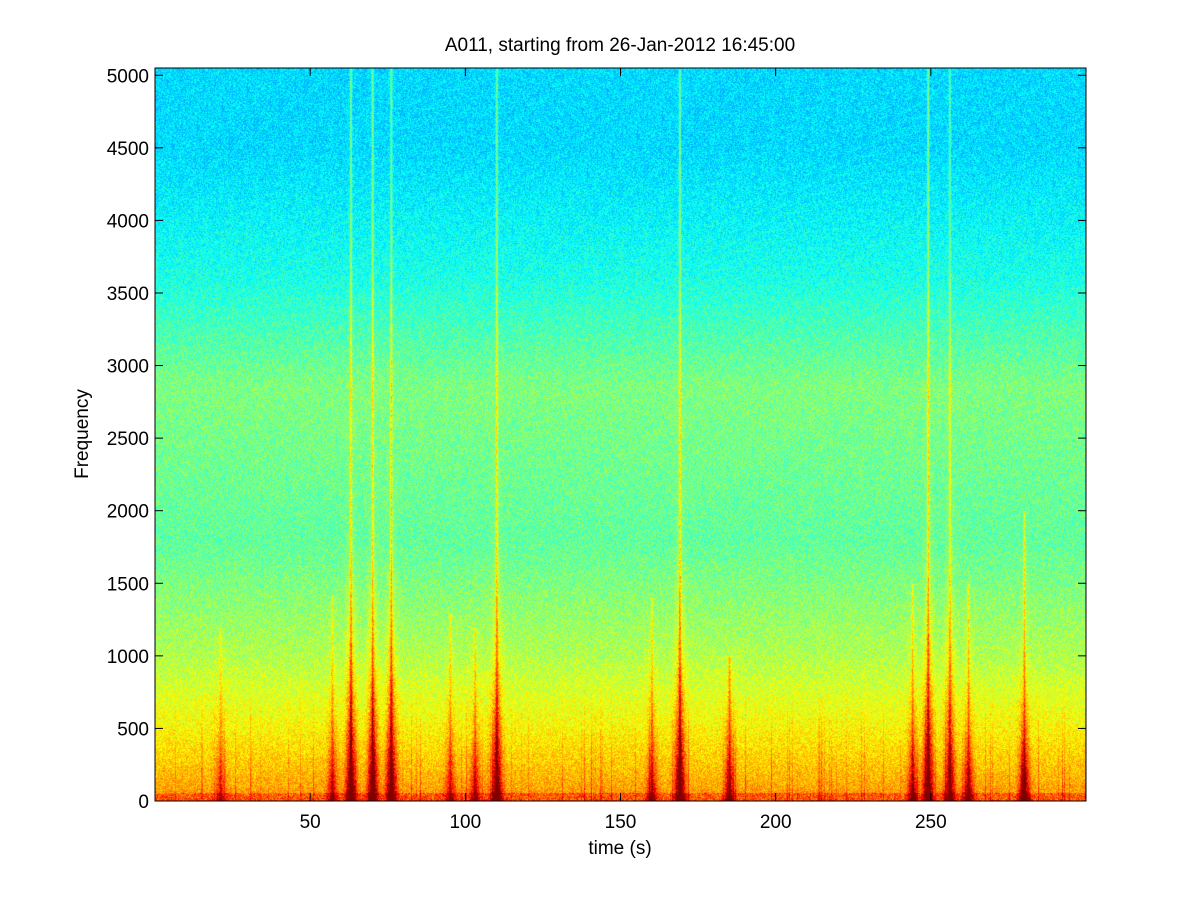 This screenshot has height=900, width=1200. Describe the element at coordinates (931, 822) in the screenshot. I see `x-tick-label: 250` at that location.